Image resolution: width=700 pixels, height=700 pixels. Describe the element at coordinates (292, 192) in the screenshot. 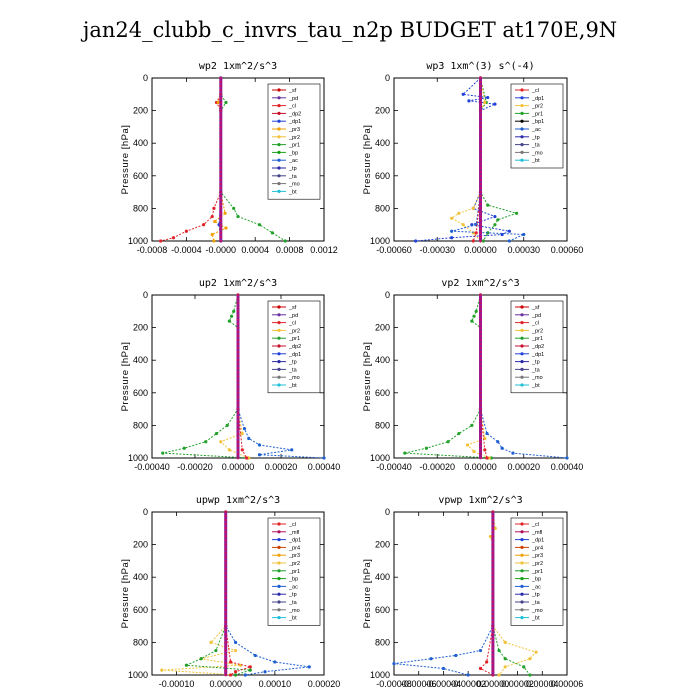

I see `legend-label: _bt` at that location.